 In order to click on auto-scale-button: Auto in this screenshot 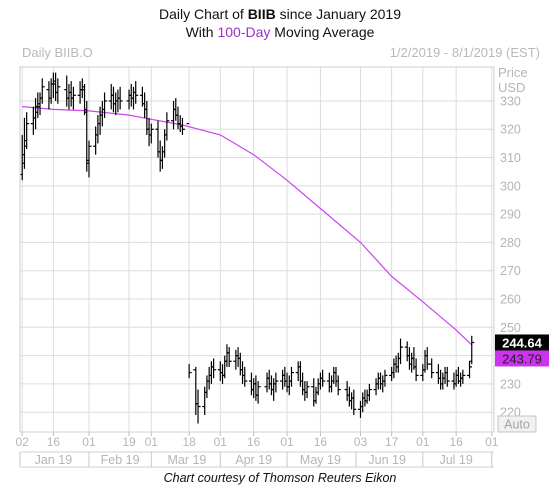, I will do `click(517, 424)`.